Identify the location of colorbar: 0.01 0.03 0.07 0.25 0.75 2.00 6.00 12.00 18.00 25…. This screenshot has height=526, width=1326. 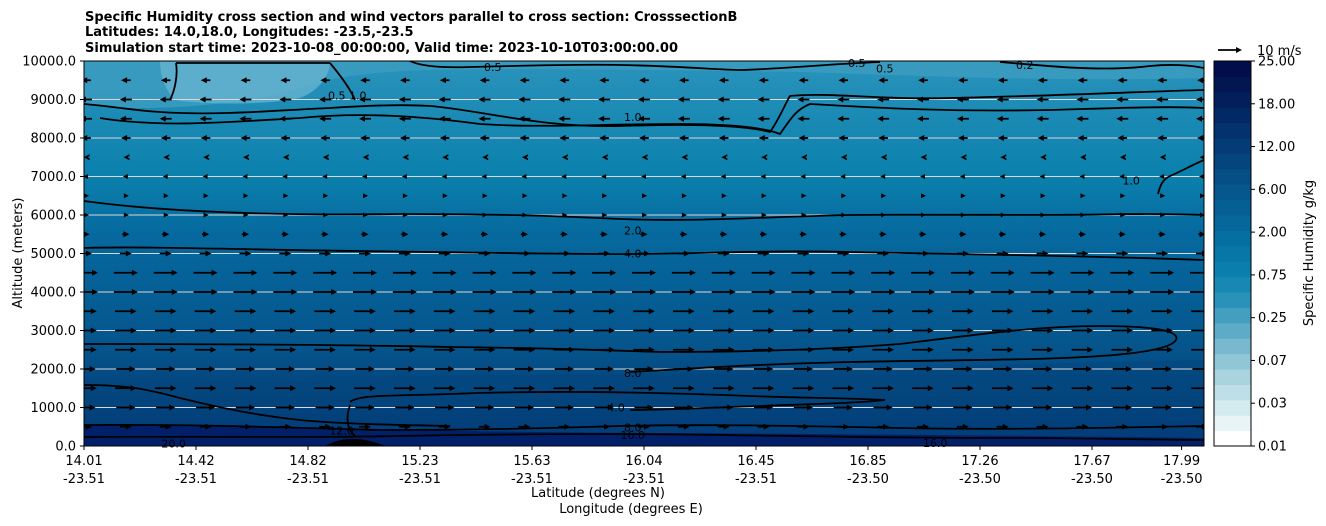
(1265, 255).